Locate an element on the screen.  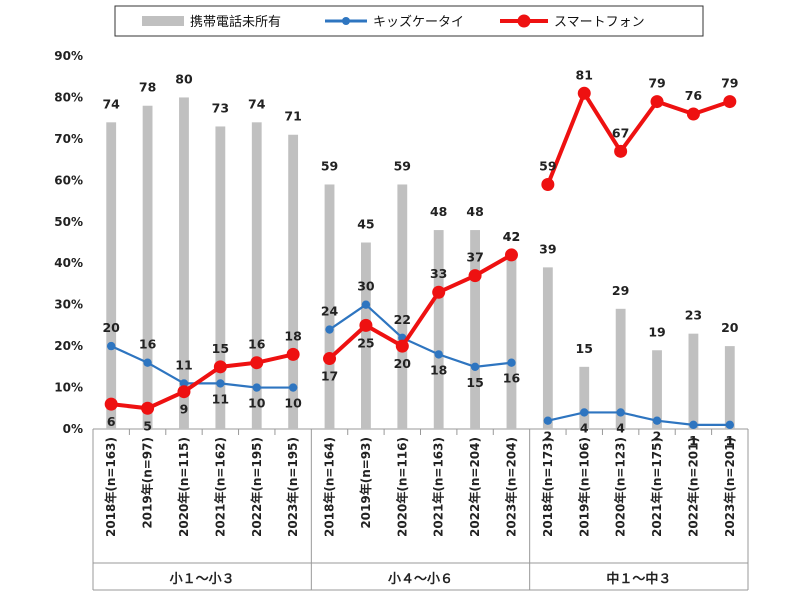
bar-value-label: 42 is located at coordinates (511, 236).